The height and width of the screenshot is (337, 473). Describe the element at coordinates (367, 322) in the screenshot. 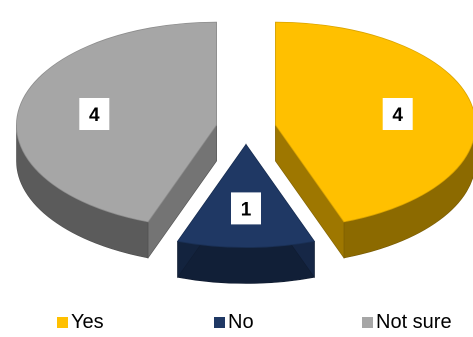

I see `legend-swatch-not-sure` at that location.